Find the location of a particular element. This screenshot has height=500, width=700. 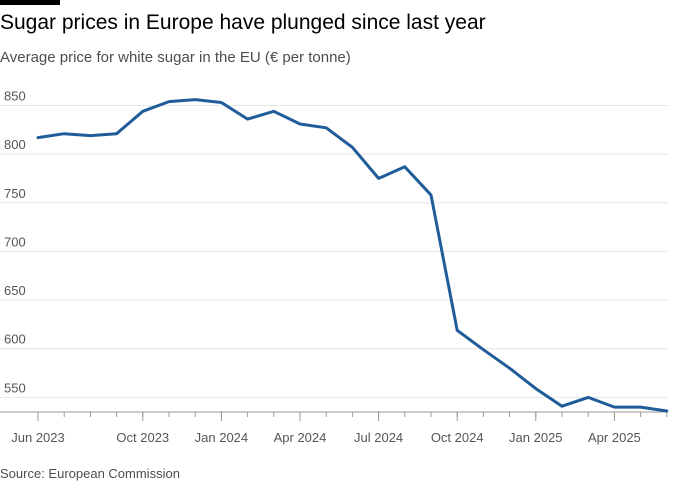

source-note: Source: European Commission is located at coordinates (90, 473).